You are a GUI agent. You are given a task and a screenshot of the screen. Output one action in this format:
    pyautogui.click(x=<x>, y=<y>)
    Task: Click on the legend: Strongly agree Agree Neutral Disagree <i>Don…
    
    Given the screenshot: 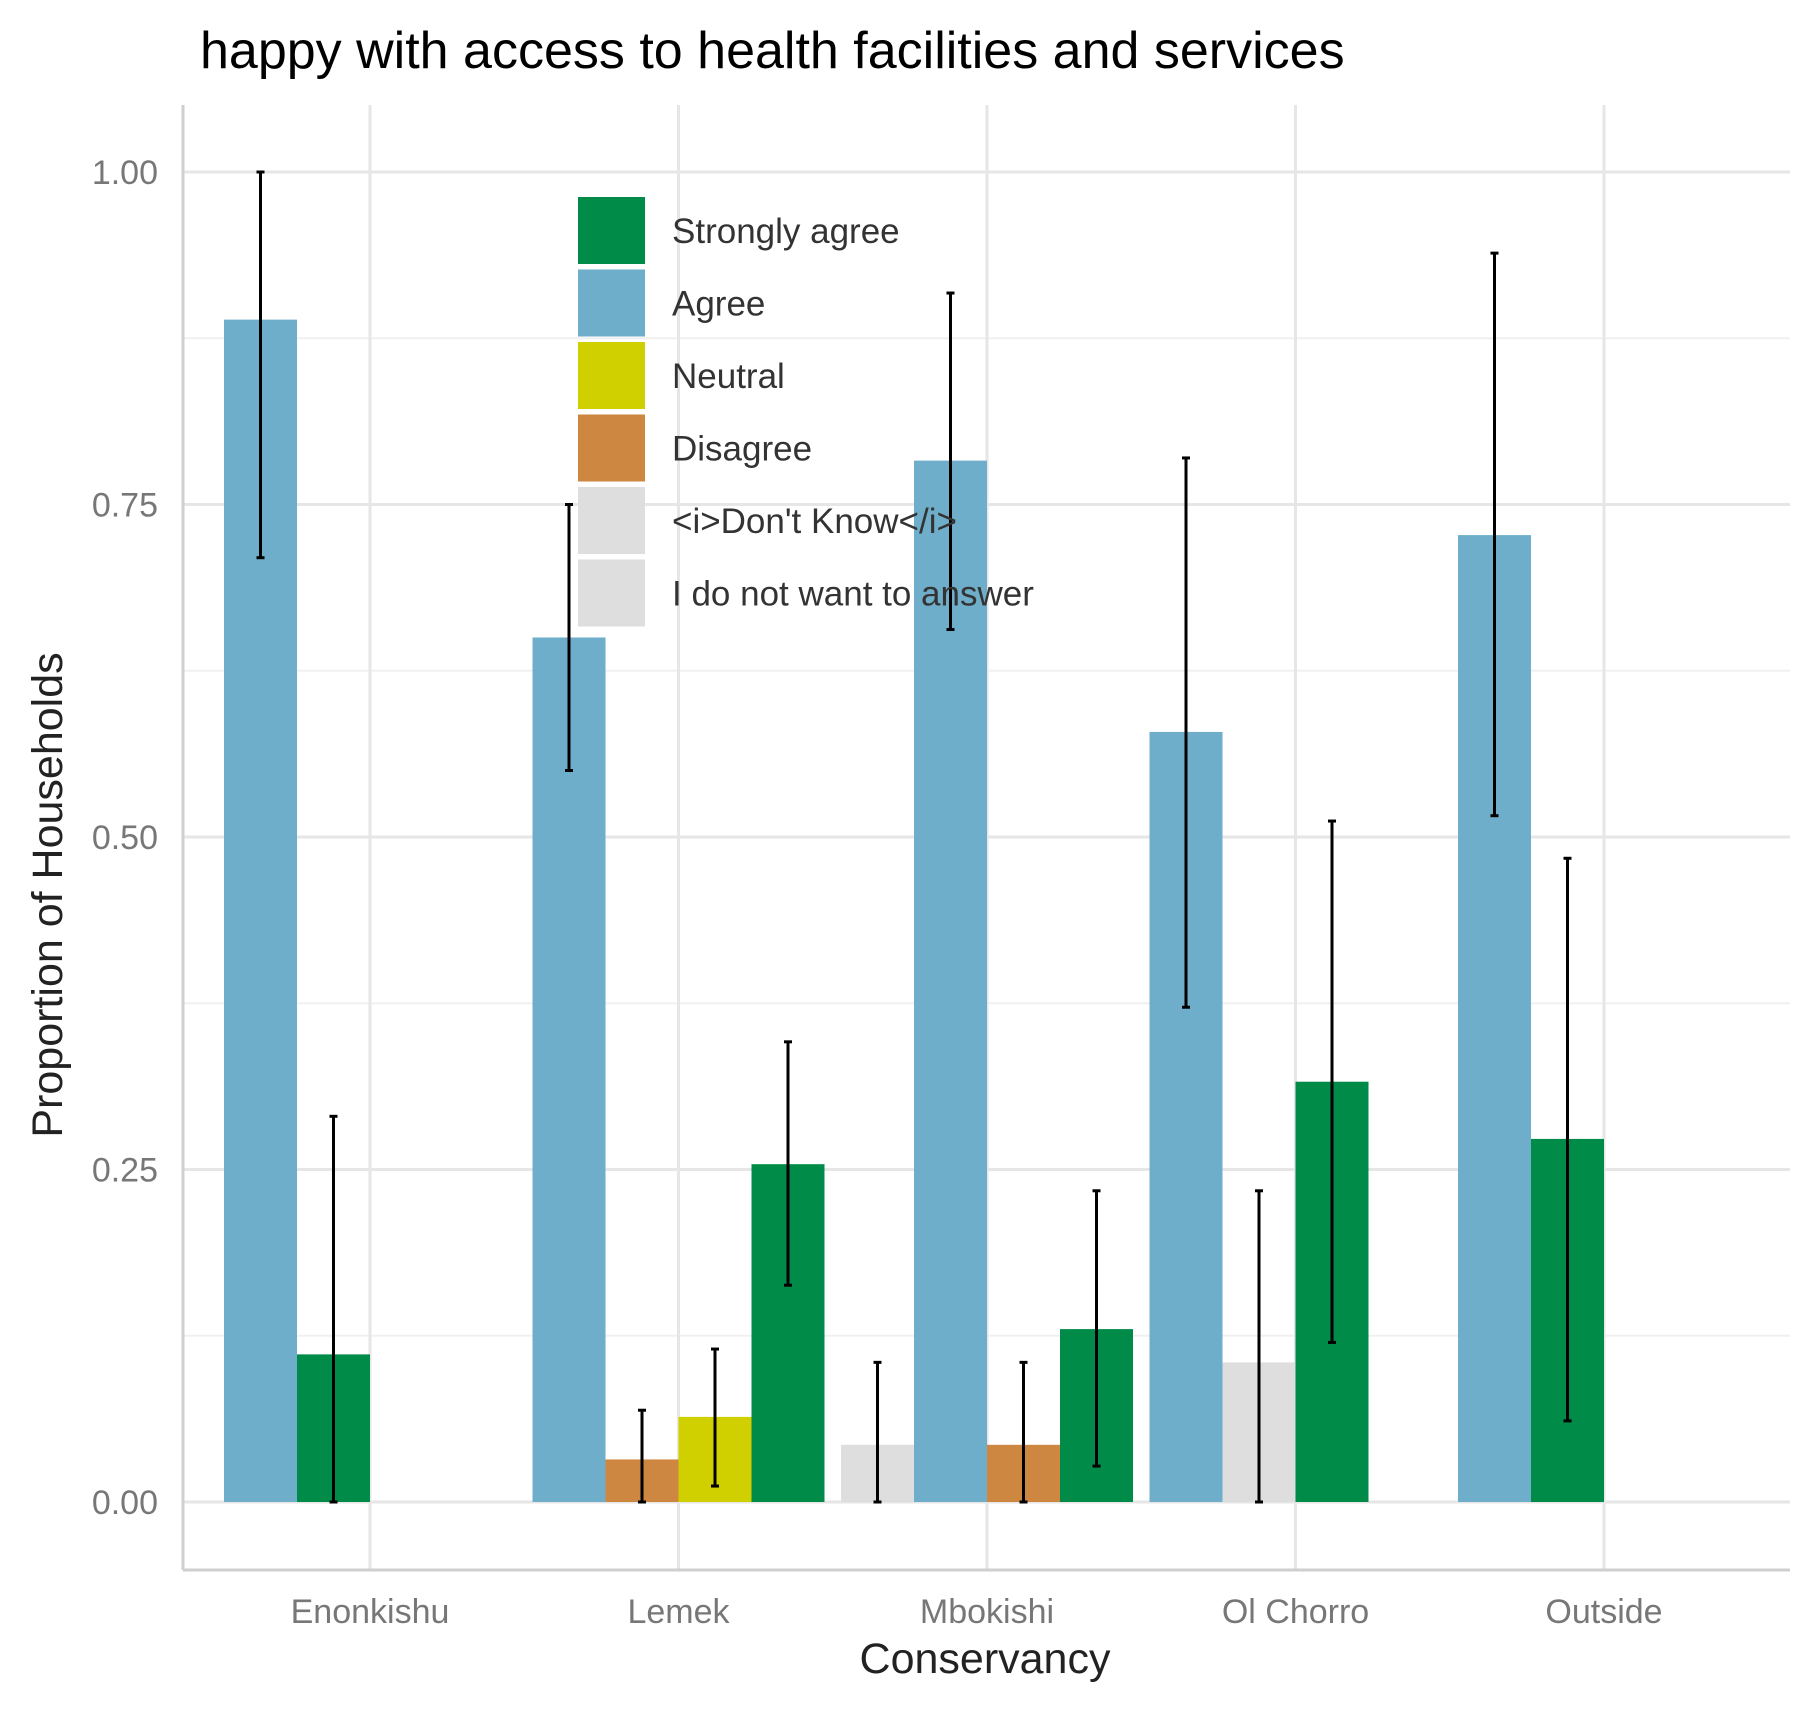 What is the action you would take?
    pyautogui.click(x=806, y=412)
    